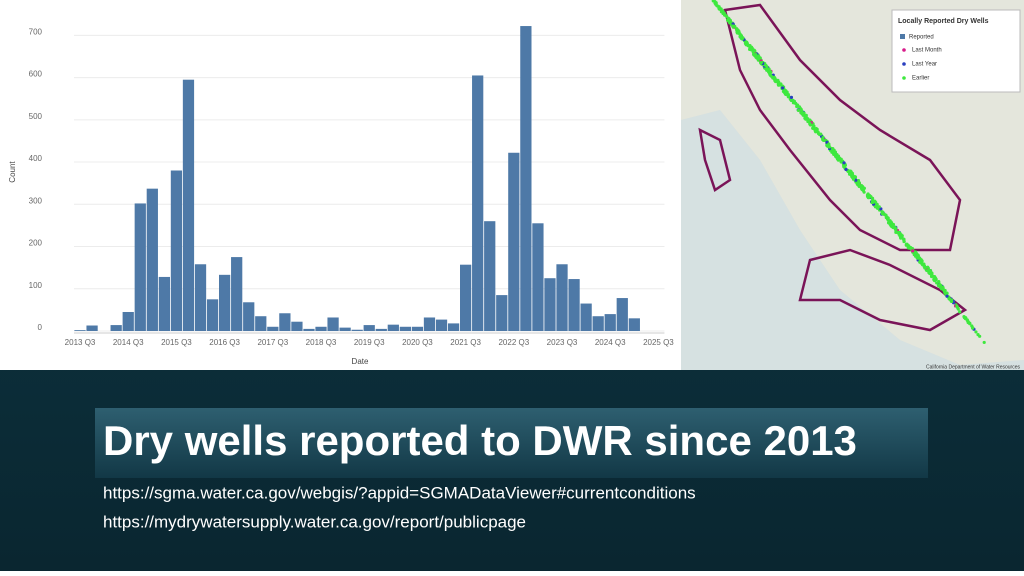 This screenshot has height=576, width=1024. What do you see at coordinates (369, 342) in the screenshot?
I see `x-tick-label: 2019 Q3` at bounding box center [369, 342].